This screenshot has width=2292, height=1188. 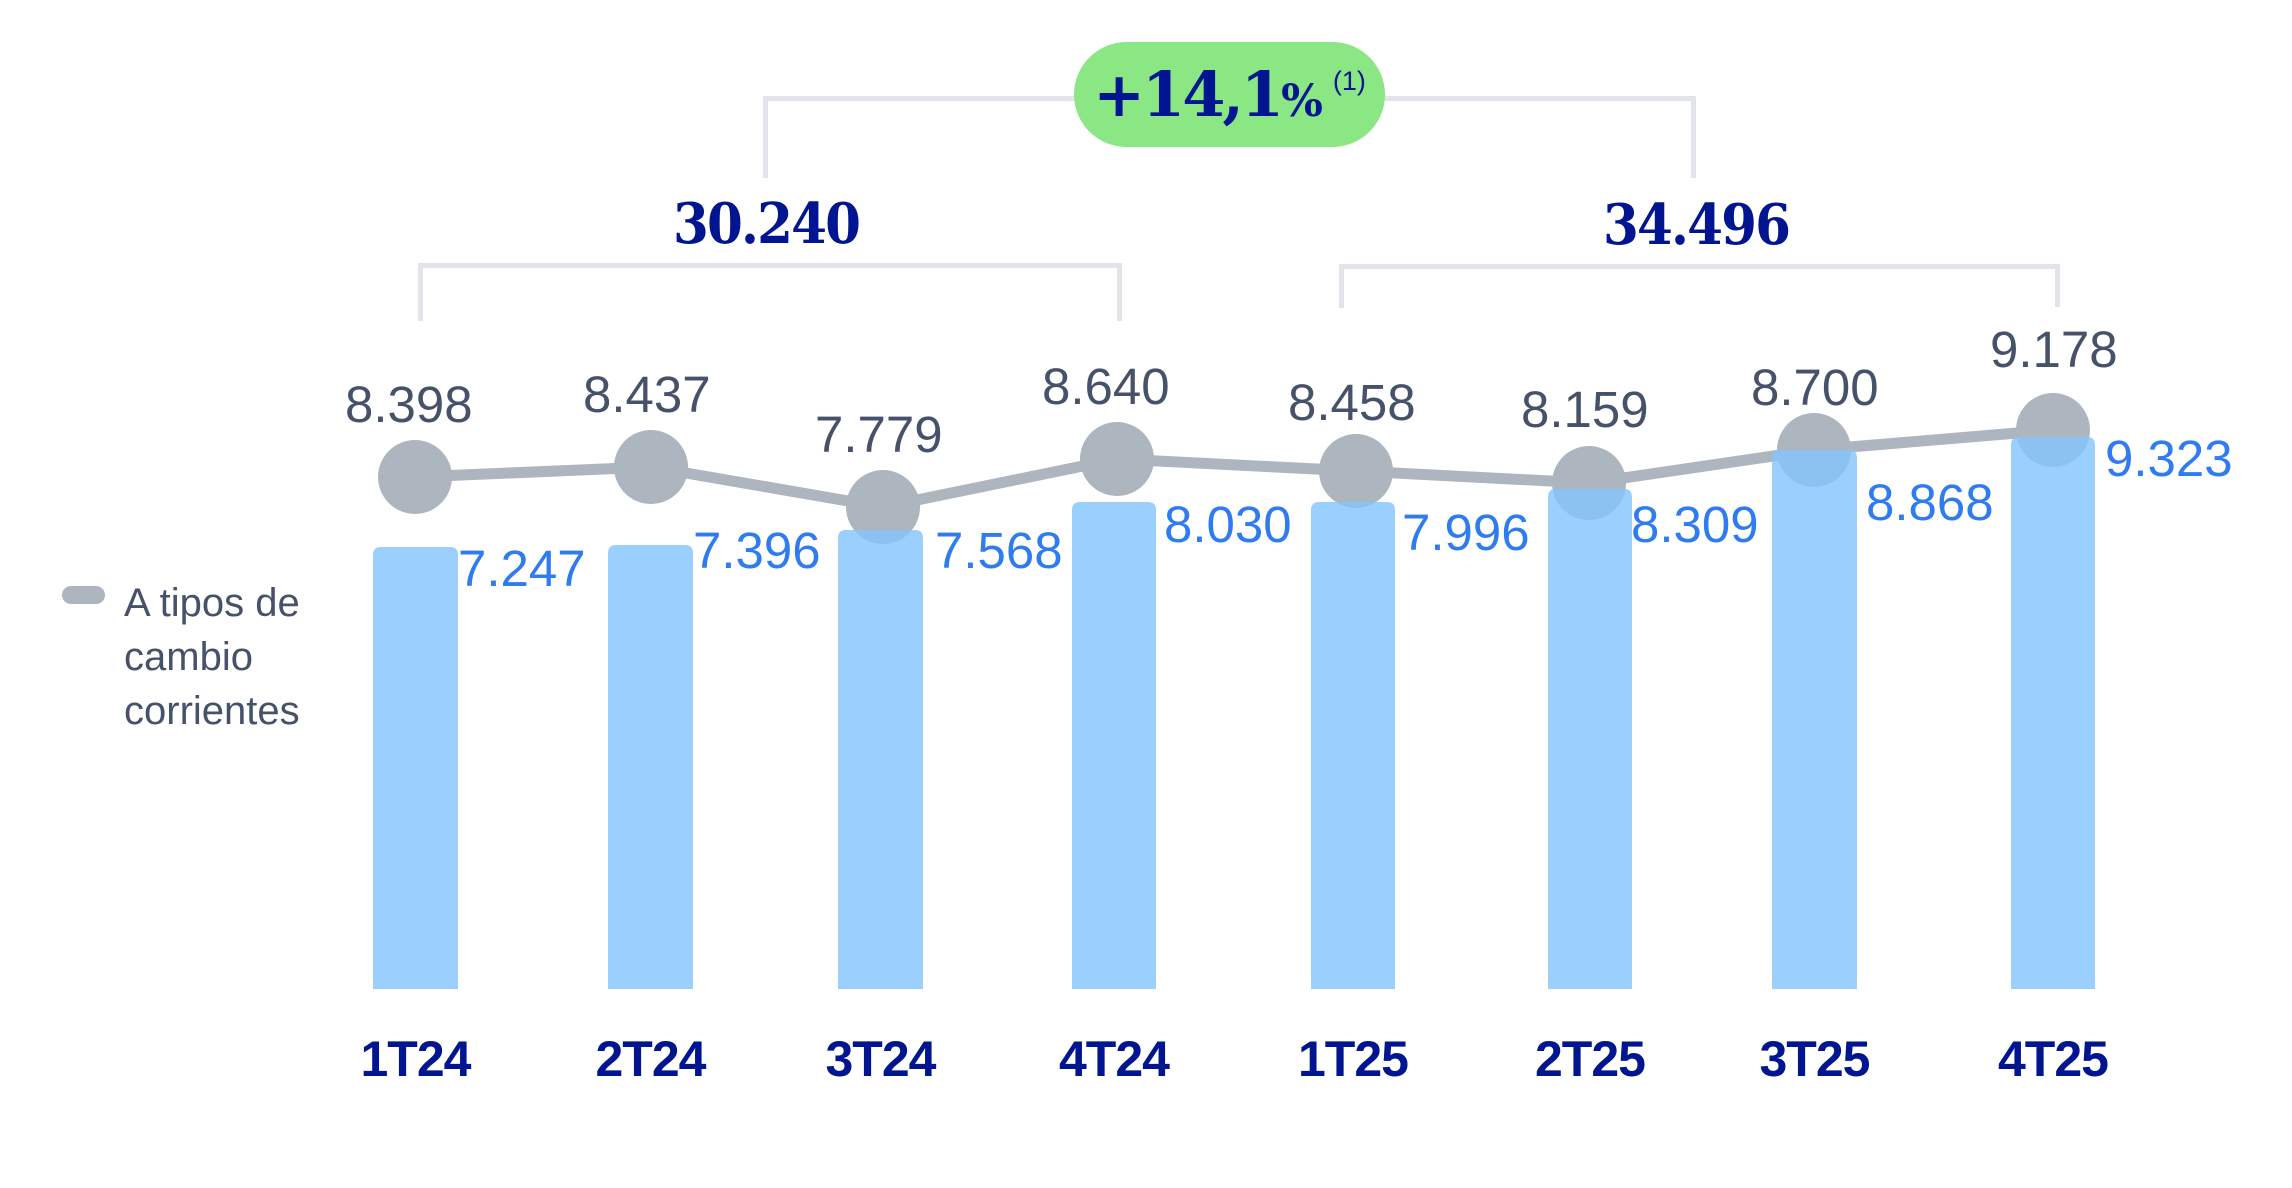 What do you see at coordinates (767, 224) in the screenshot?
I see `total-2024: 30.240` at bounding box center [767, 224].